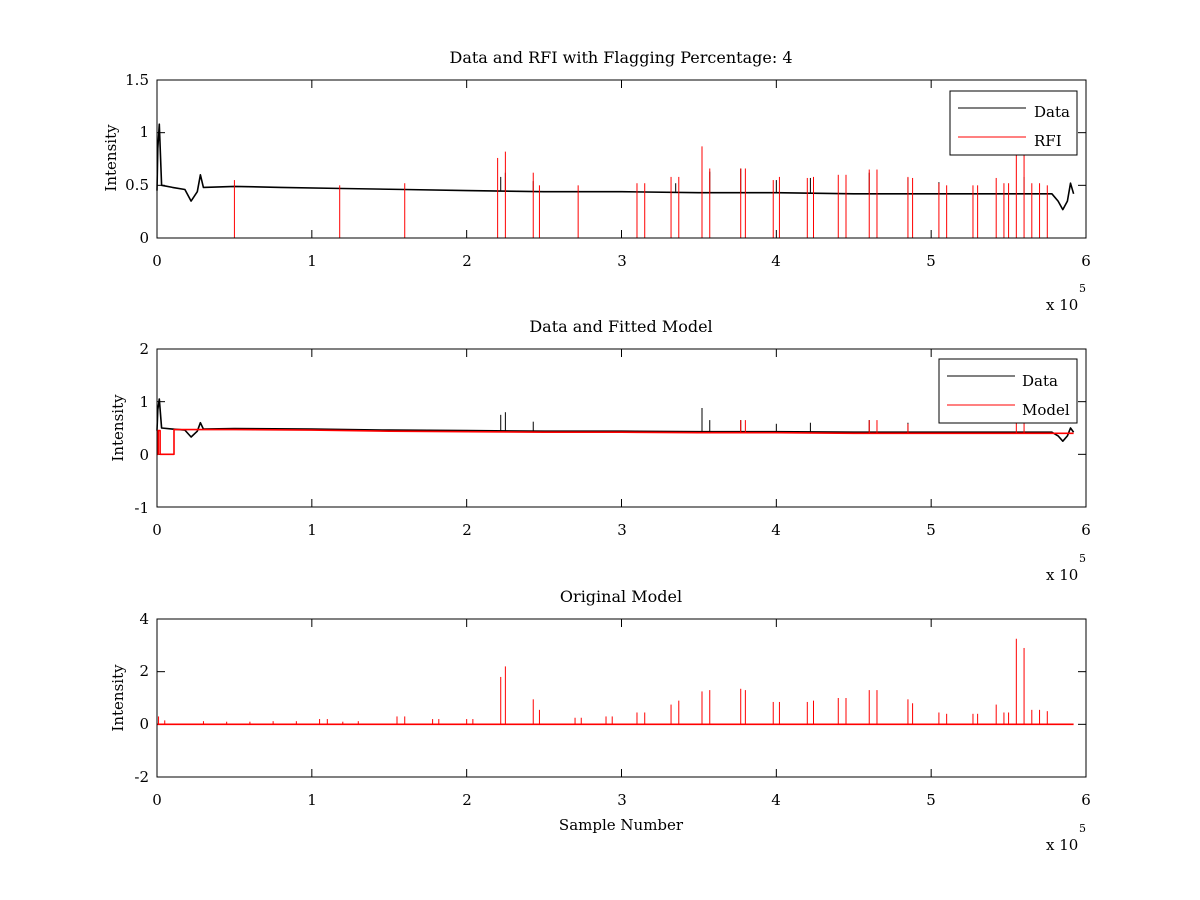 The width and height of the screenshot is (1200, 900). Describe the element at coordinates (1048, 141) in the screenshot. I see `panel1-legend-rfi-label: RFI` at that location.